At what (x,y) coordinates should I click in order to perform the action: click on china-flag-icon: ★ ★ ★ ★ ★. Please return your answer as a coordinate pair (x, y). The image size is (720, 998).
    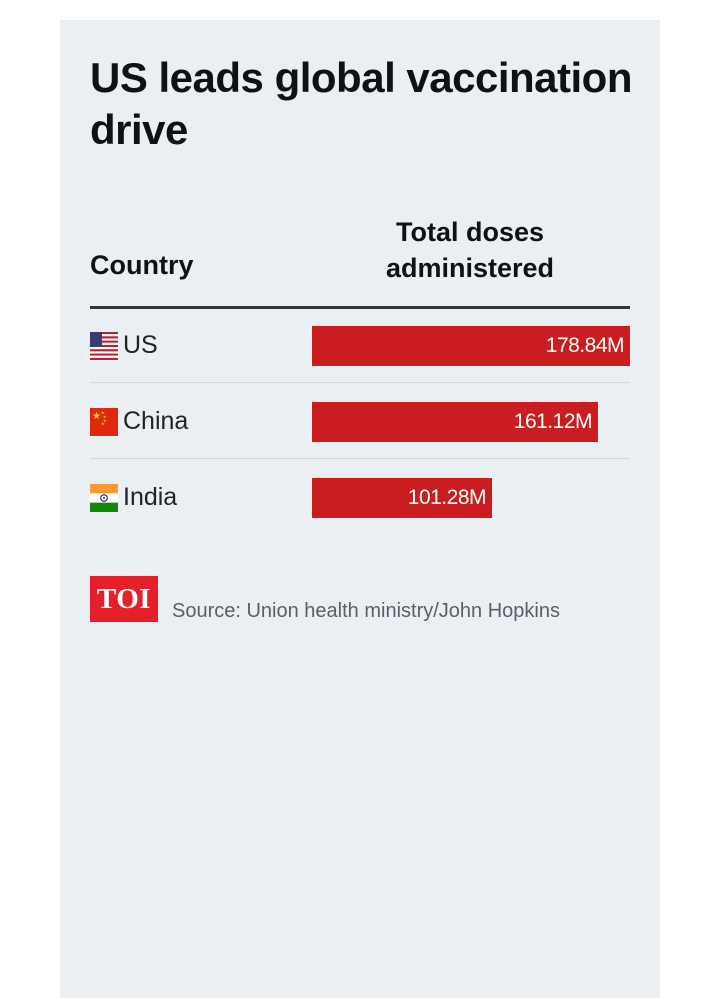
    Looking at the image, I should click on (104, 422).